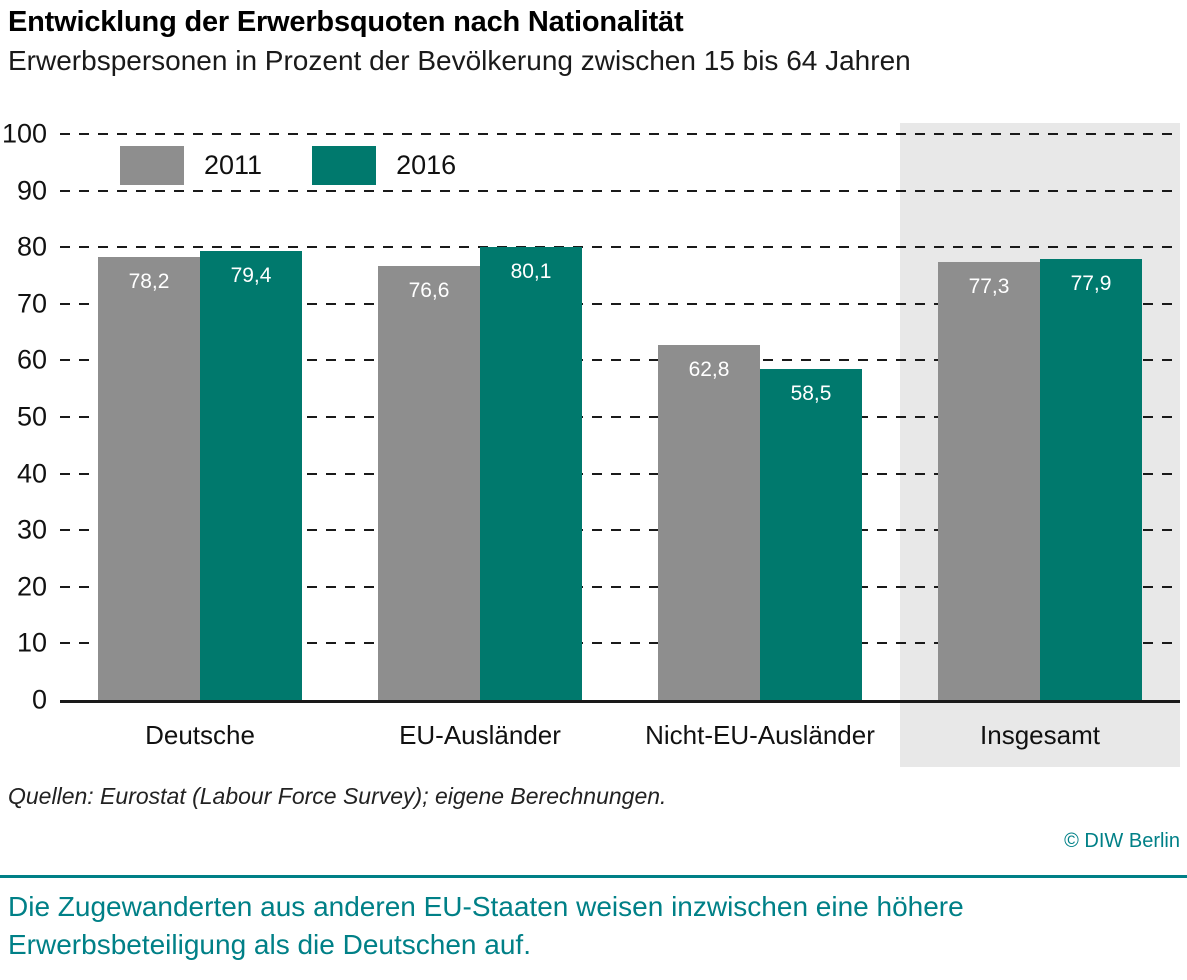 The height and width of the screenshot is (980, 1187). Describe the element at coordinates (1091, 284) in the screenshot. I see `bar-value-label: 77,9` at that location.